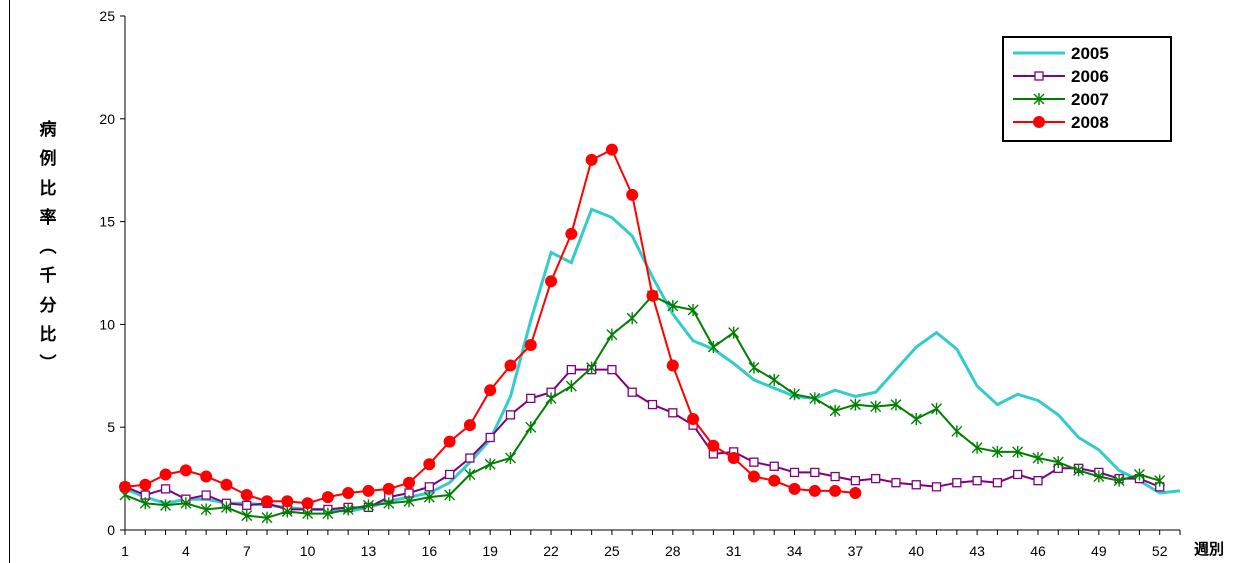 The width and height of the screenshot is (1255, 563). I want to click on x-tick-label: 52, so click(1160, 551).